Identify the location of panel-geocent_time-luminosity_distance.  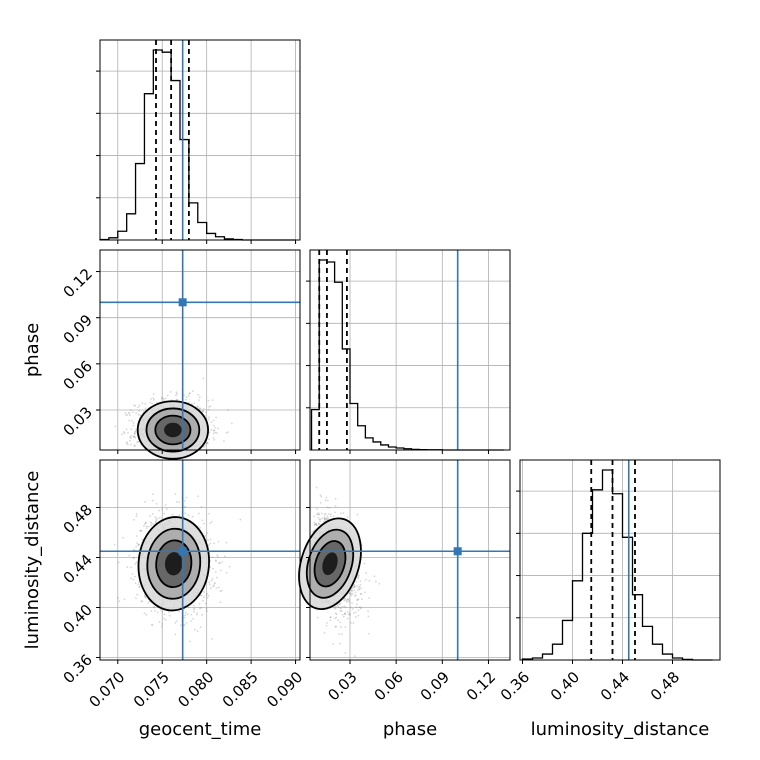
(200, 560).